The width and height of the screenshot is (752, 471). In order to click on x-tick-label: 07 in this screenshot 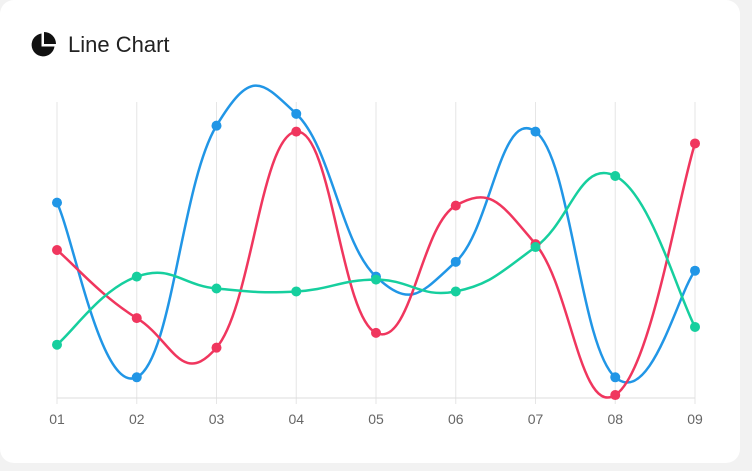, I will do `click(536, 419)`.